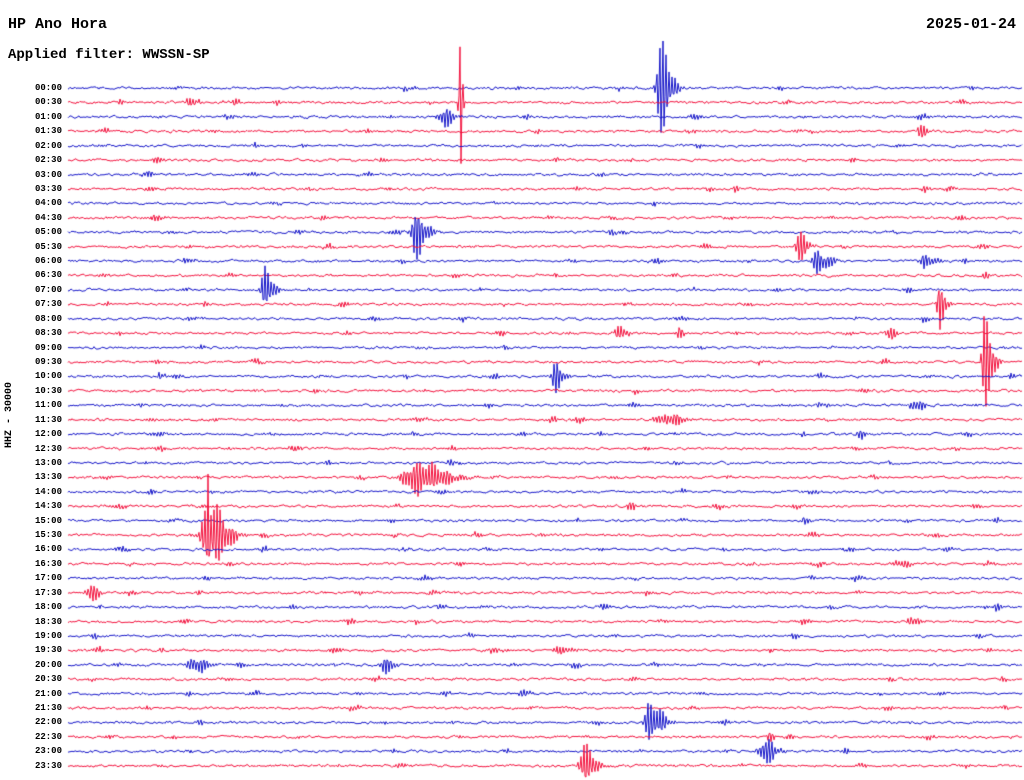 The height and width of the screenshot is (780, 1024). I want to click on time-label: 05:30, so click(48, 246).